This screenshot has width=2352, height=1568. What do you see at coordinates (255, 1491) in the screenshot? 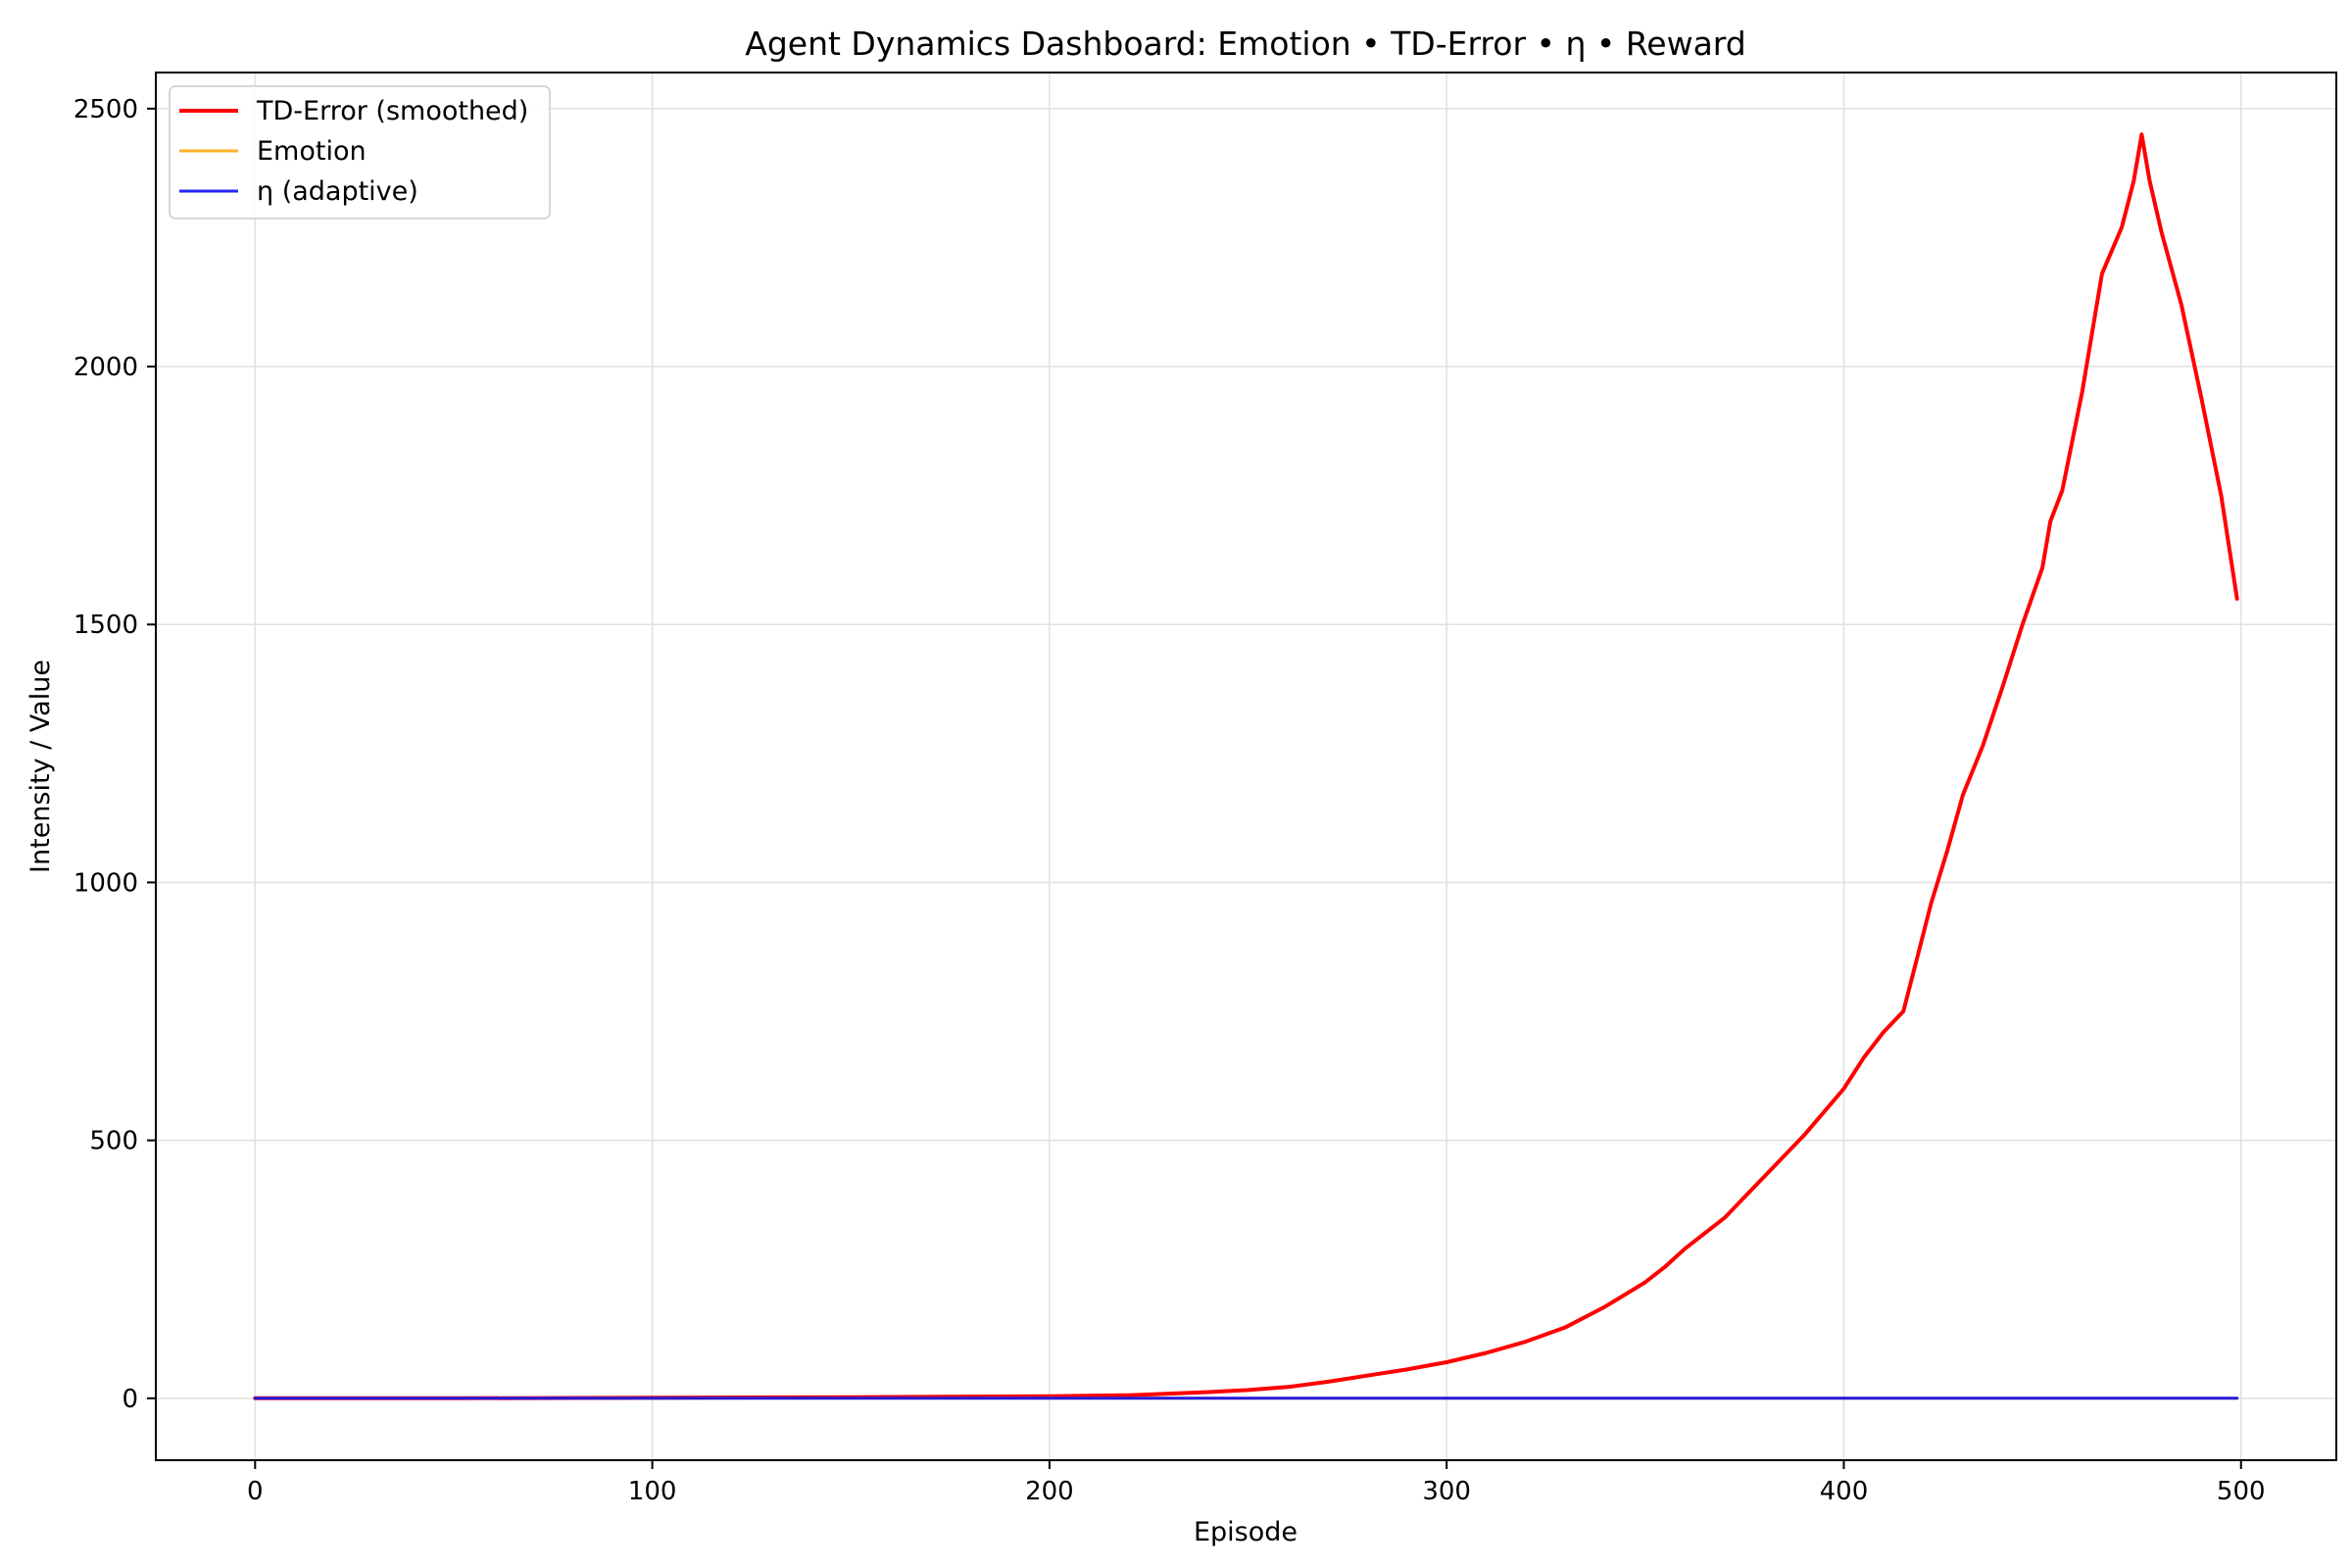
I see `x-tick-label: 0` at bounding box center [255, 1491].